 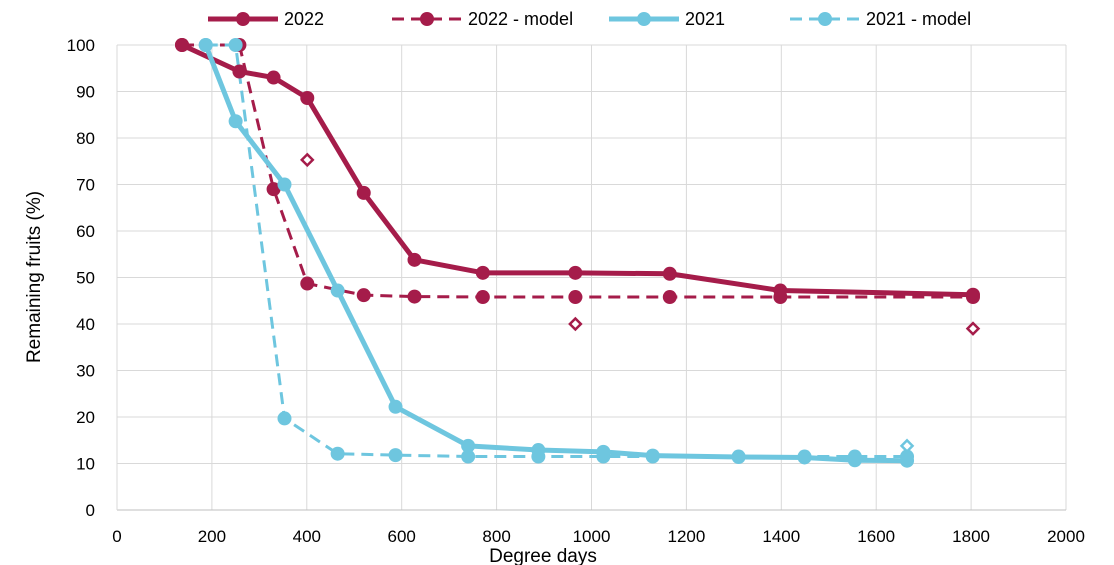 I want to click on x-tick-label: 400, so click(x=307, y=536).